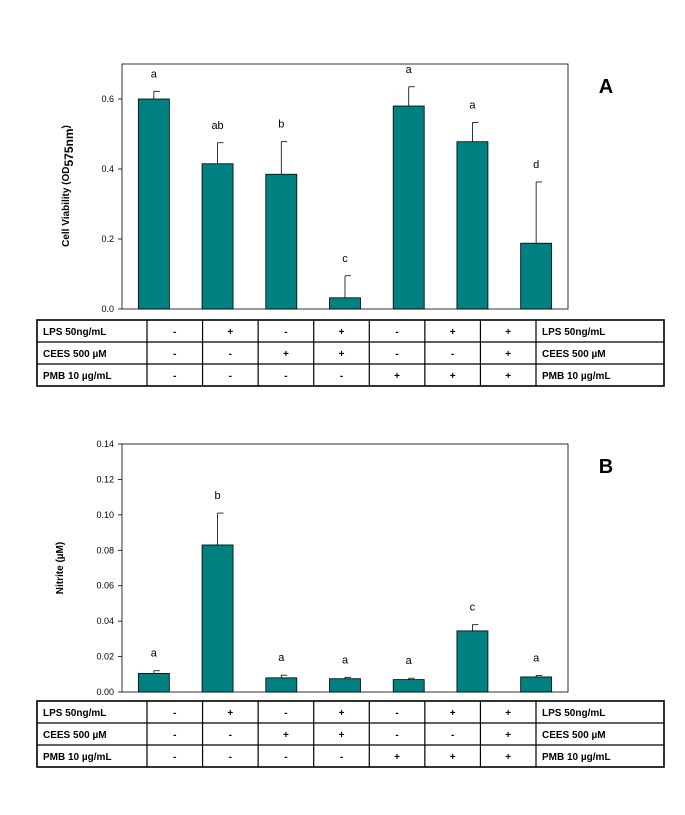 Image resolution: width=685 pixels, height=815 pixels. Describe the element at coordinates (606, 87) in the screenshot. I see `panel-a-letter: A` at that location.